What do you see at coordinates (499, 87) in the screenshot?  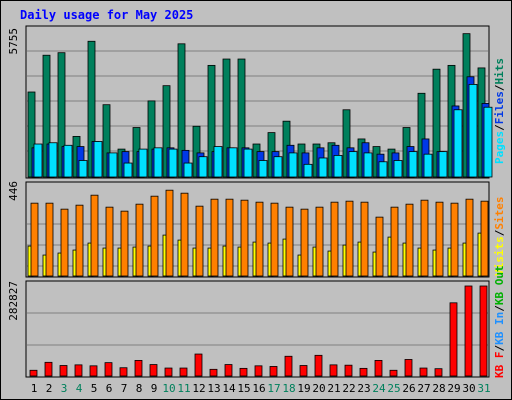 I see `hits-legend-part: /` at bounding box center [499, 87].